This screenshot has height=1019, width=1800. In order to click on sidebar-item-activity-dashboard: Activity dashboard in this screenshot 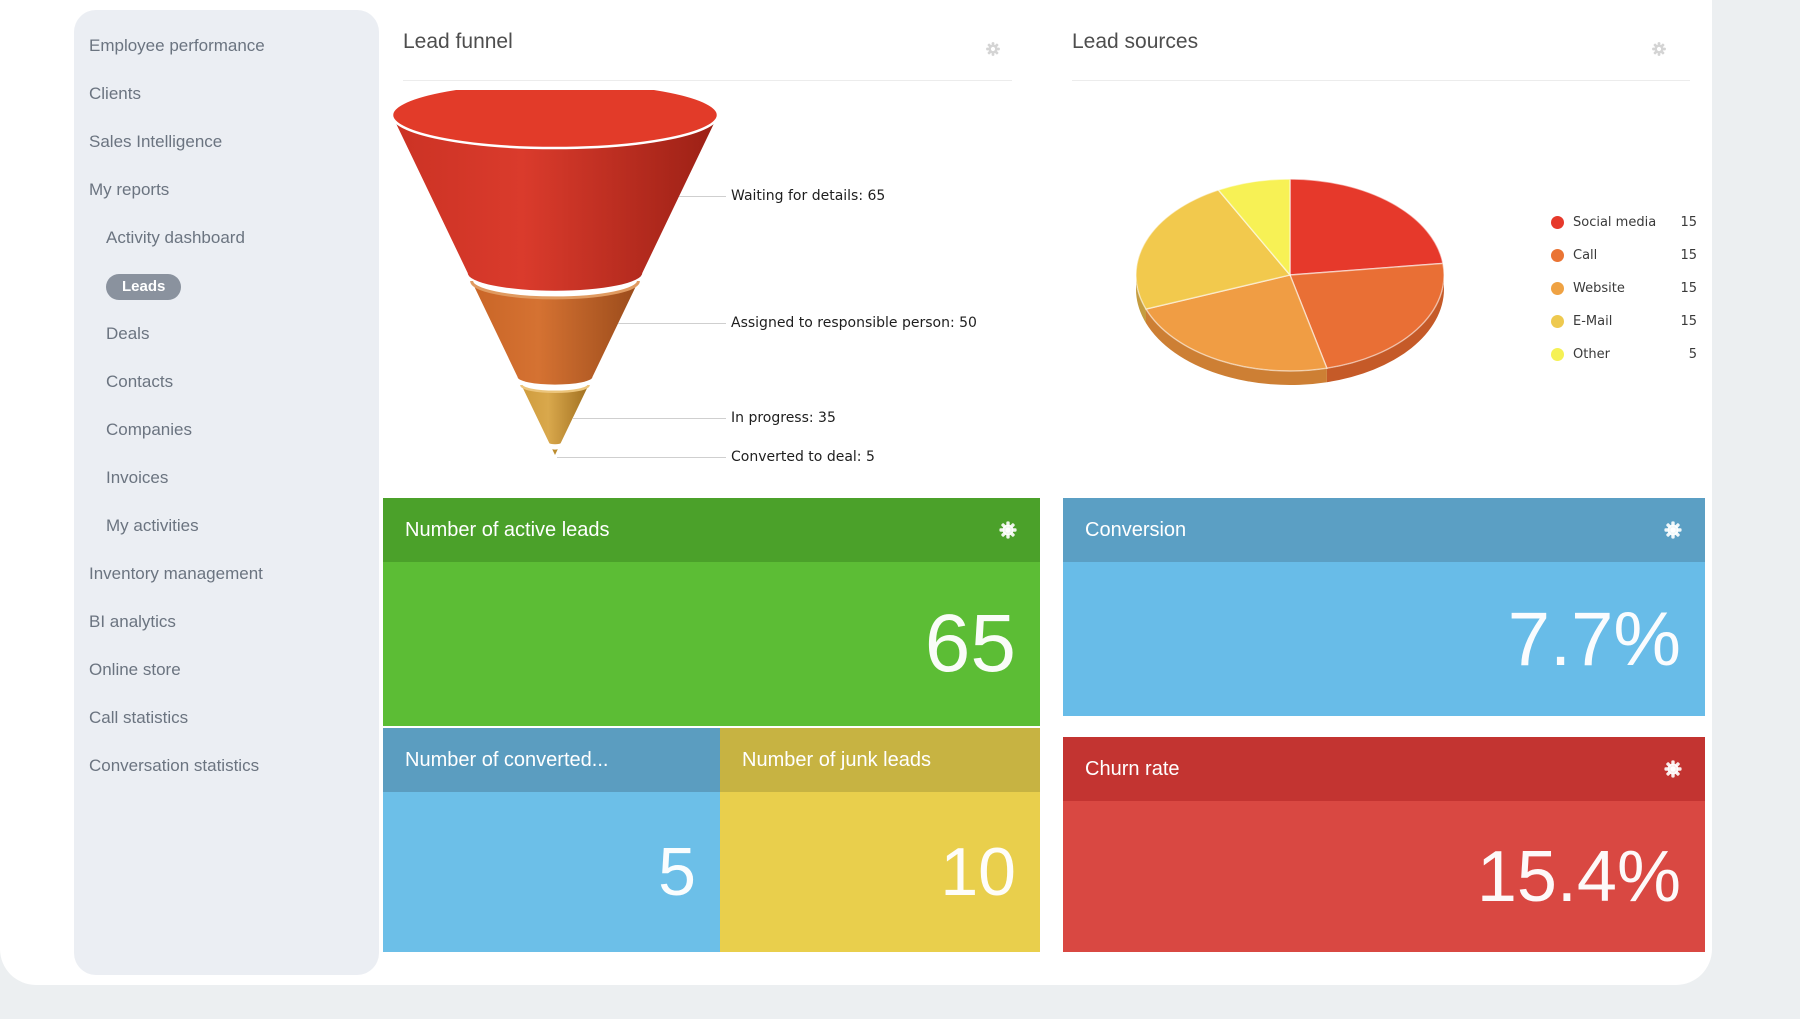, I will do `click(175, 237)`.